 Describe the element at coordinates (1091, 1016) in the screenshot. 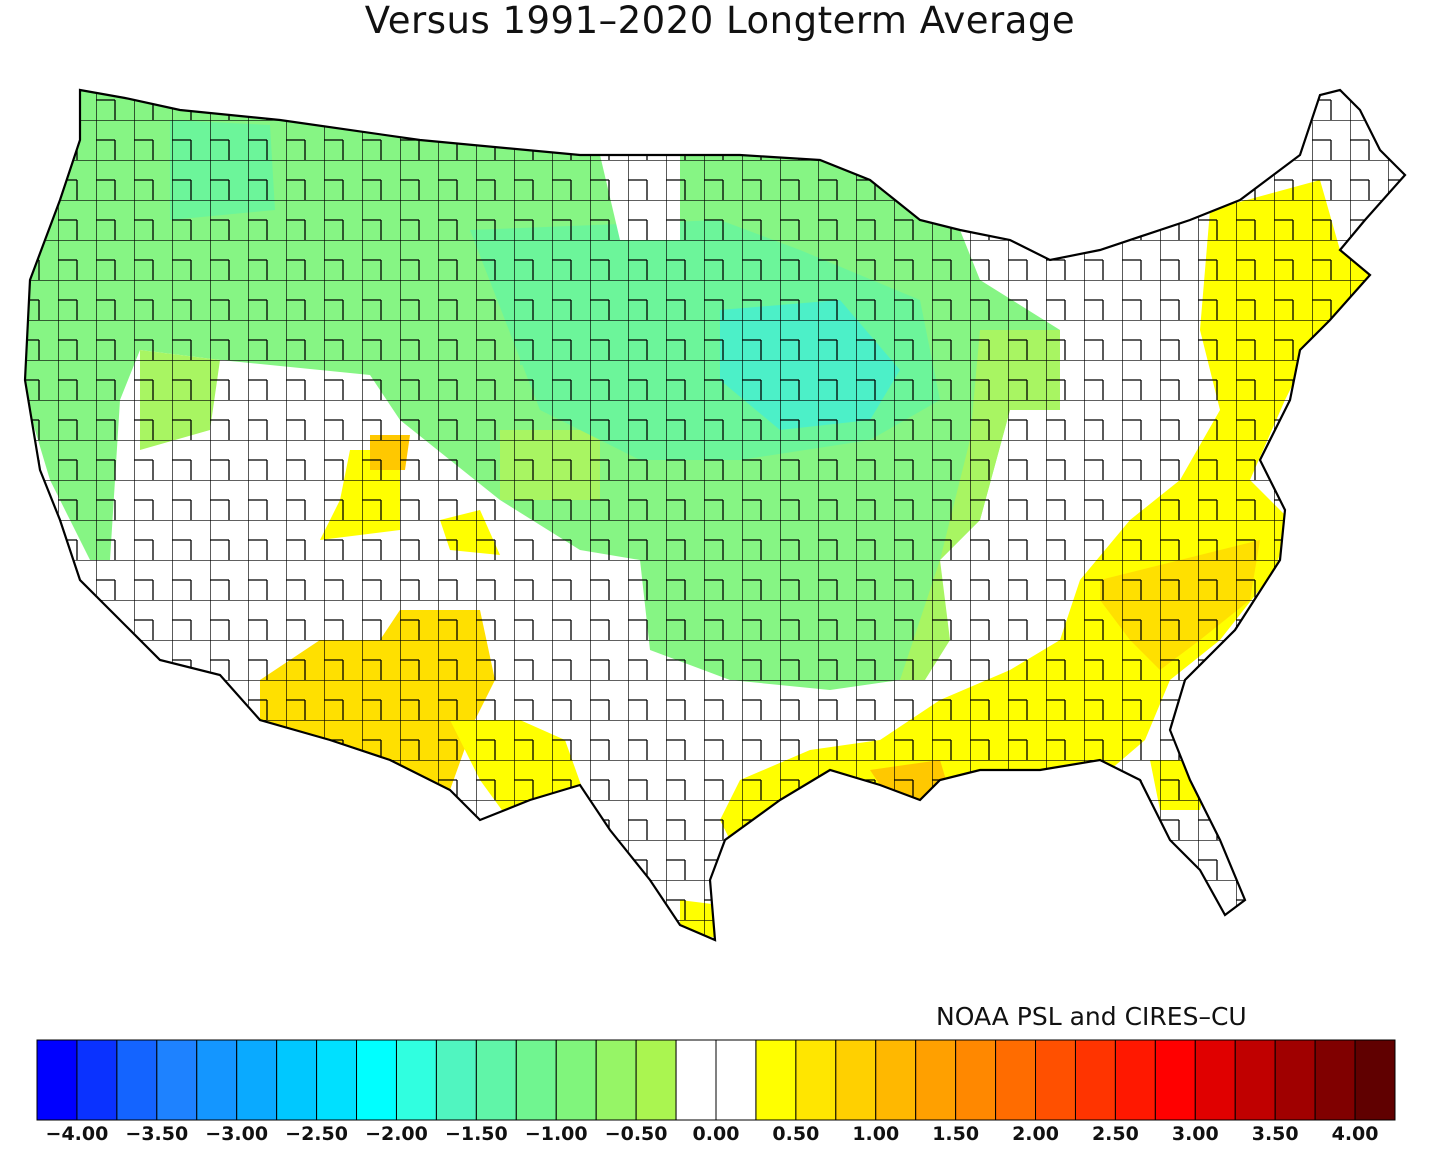

I see `data-source-credit: NOAA PSL and CIRES–CU` at that location.